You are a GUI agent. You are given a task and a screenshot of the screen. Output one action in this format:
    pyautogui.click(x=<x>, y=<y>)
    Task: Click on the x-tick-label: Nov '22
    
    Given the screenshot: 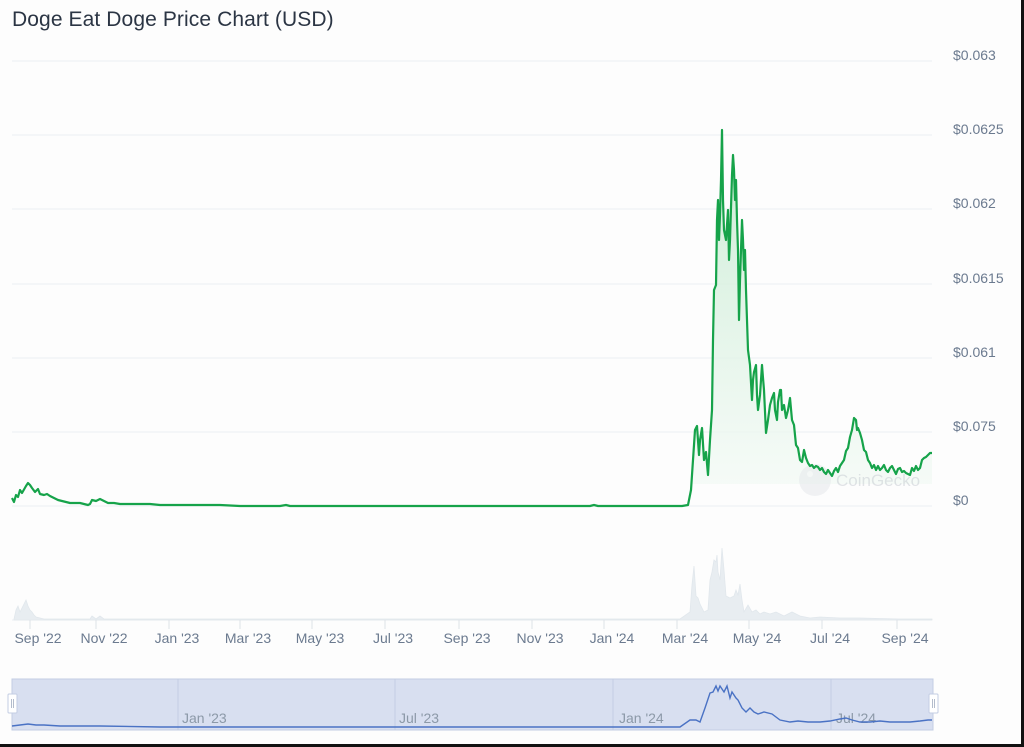 What is the action you would take?
    pyautogui.click(x=103, y=638)
    